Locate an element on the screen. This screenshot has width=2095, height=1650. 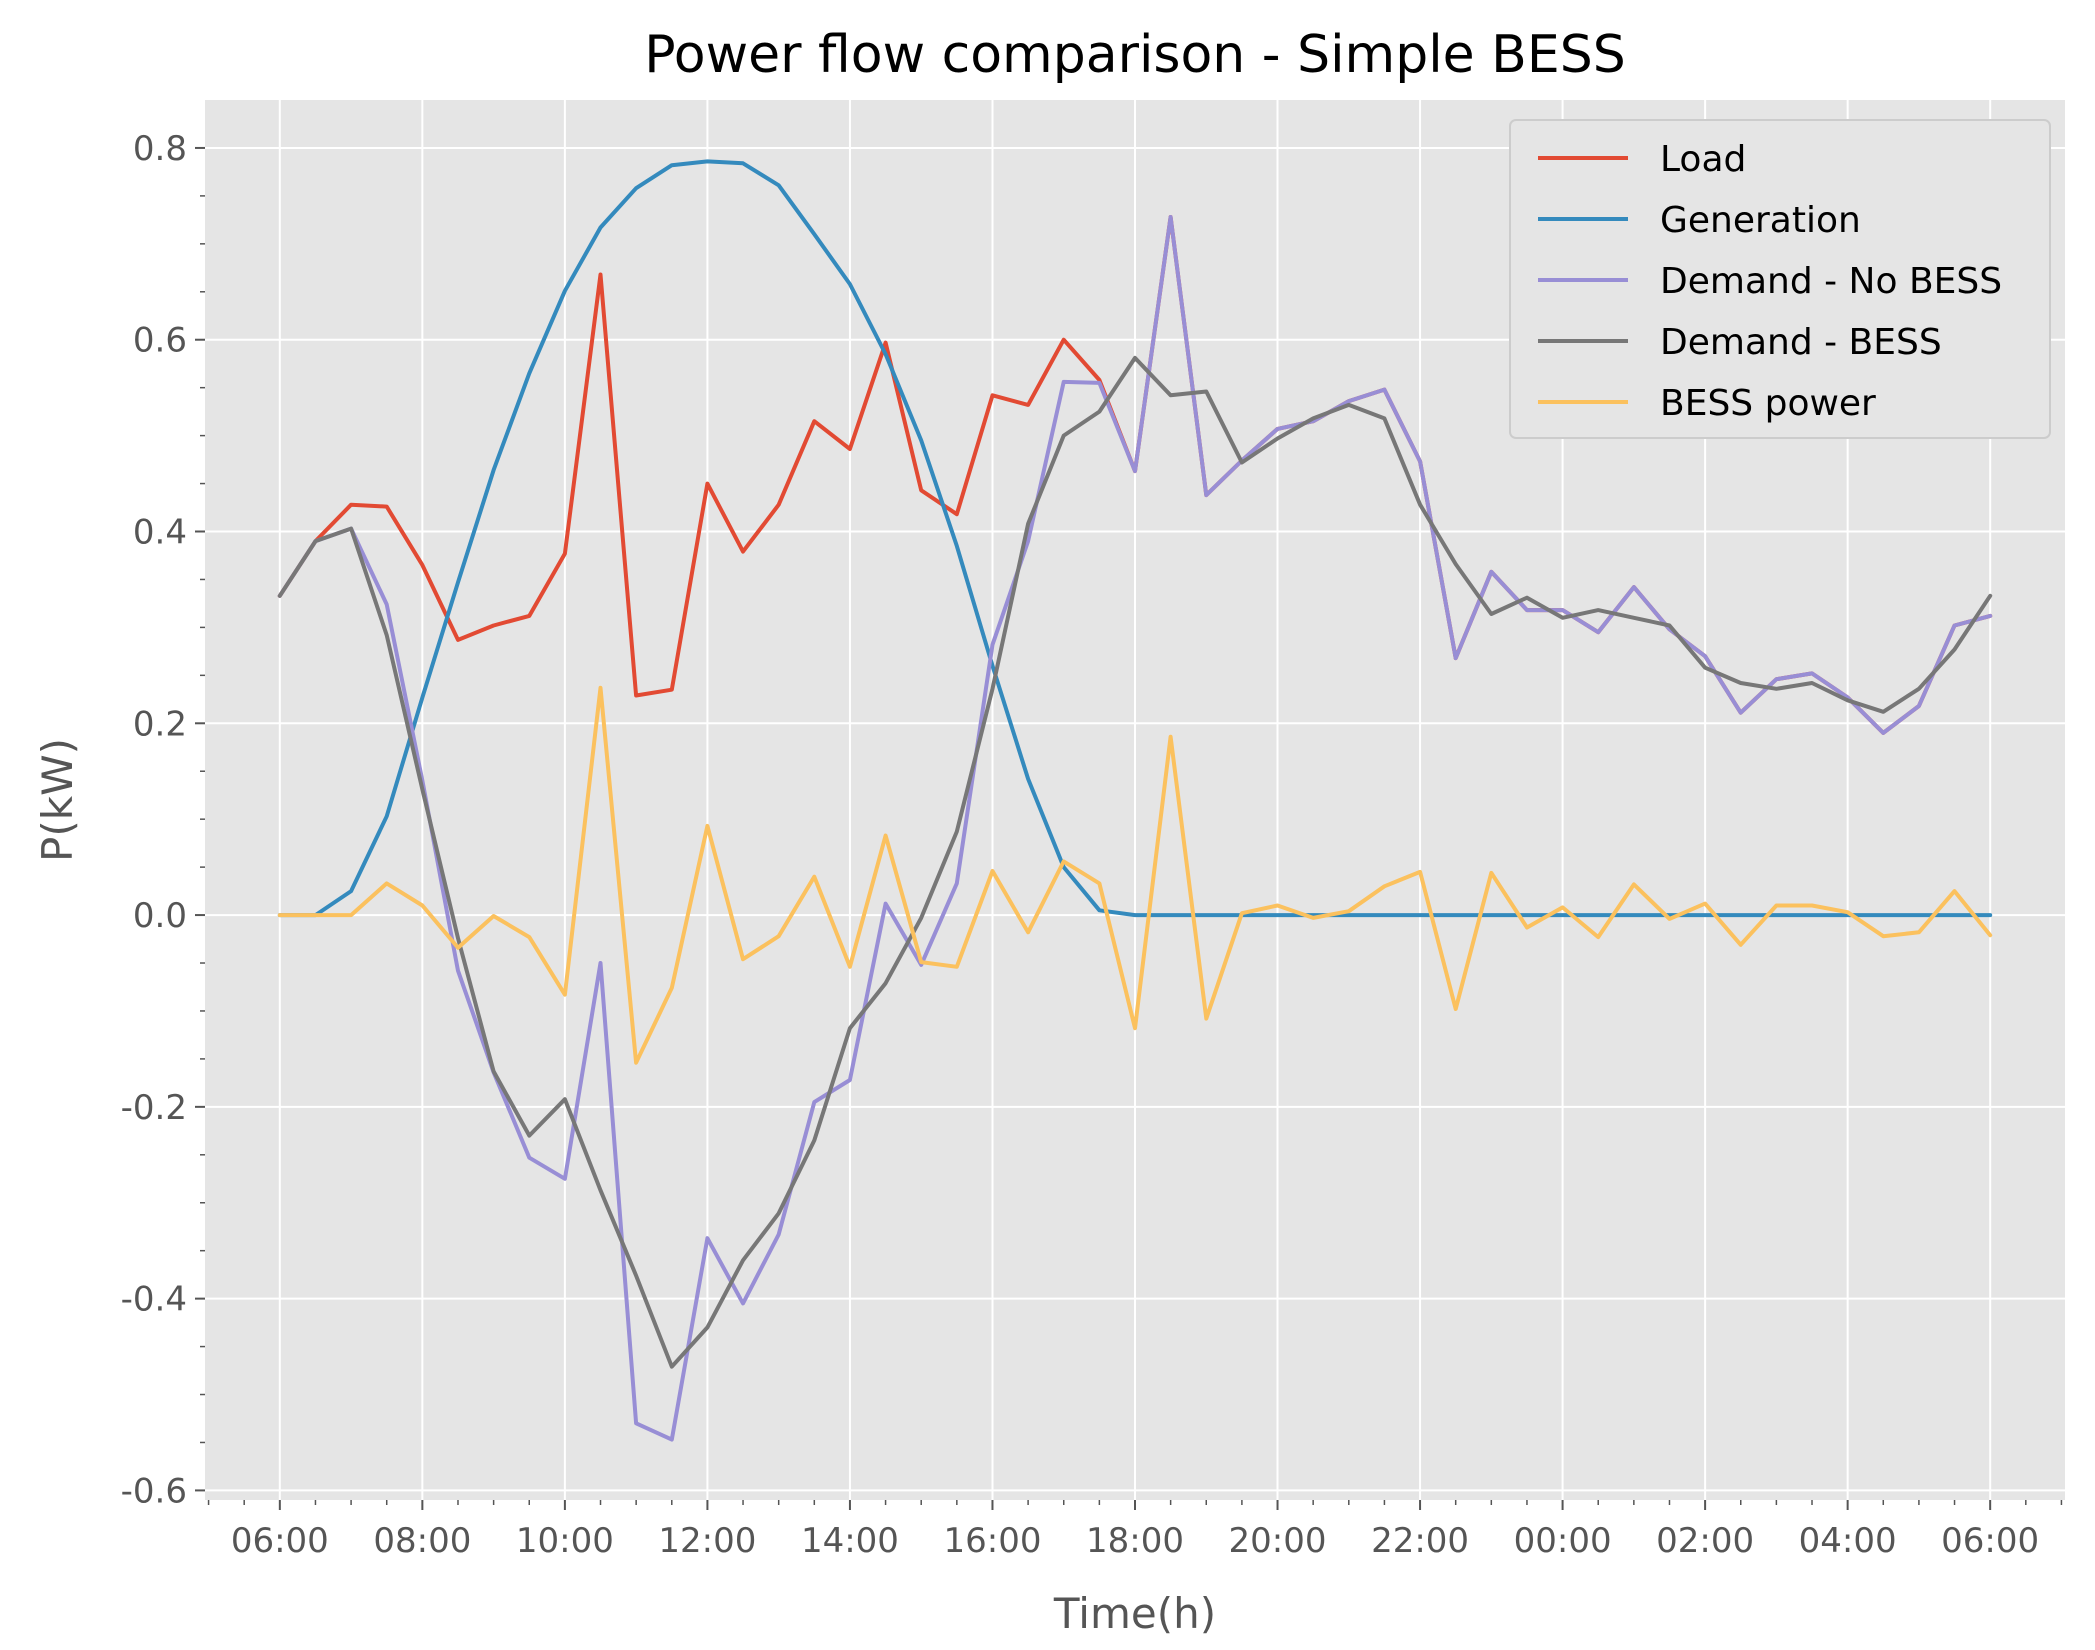
y-tick-label: -0.4 is located at coordinates (154, 1300).